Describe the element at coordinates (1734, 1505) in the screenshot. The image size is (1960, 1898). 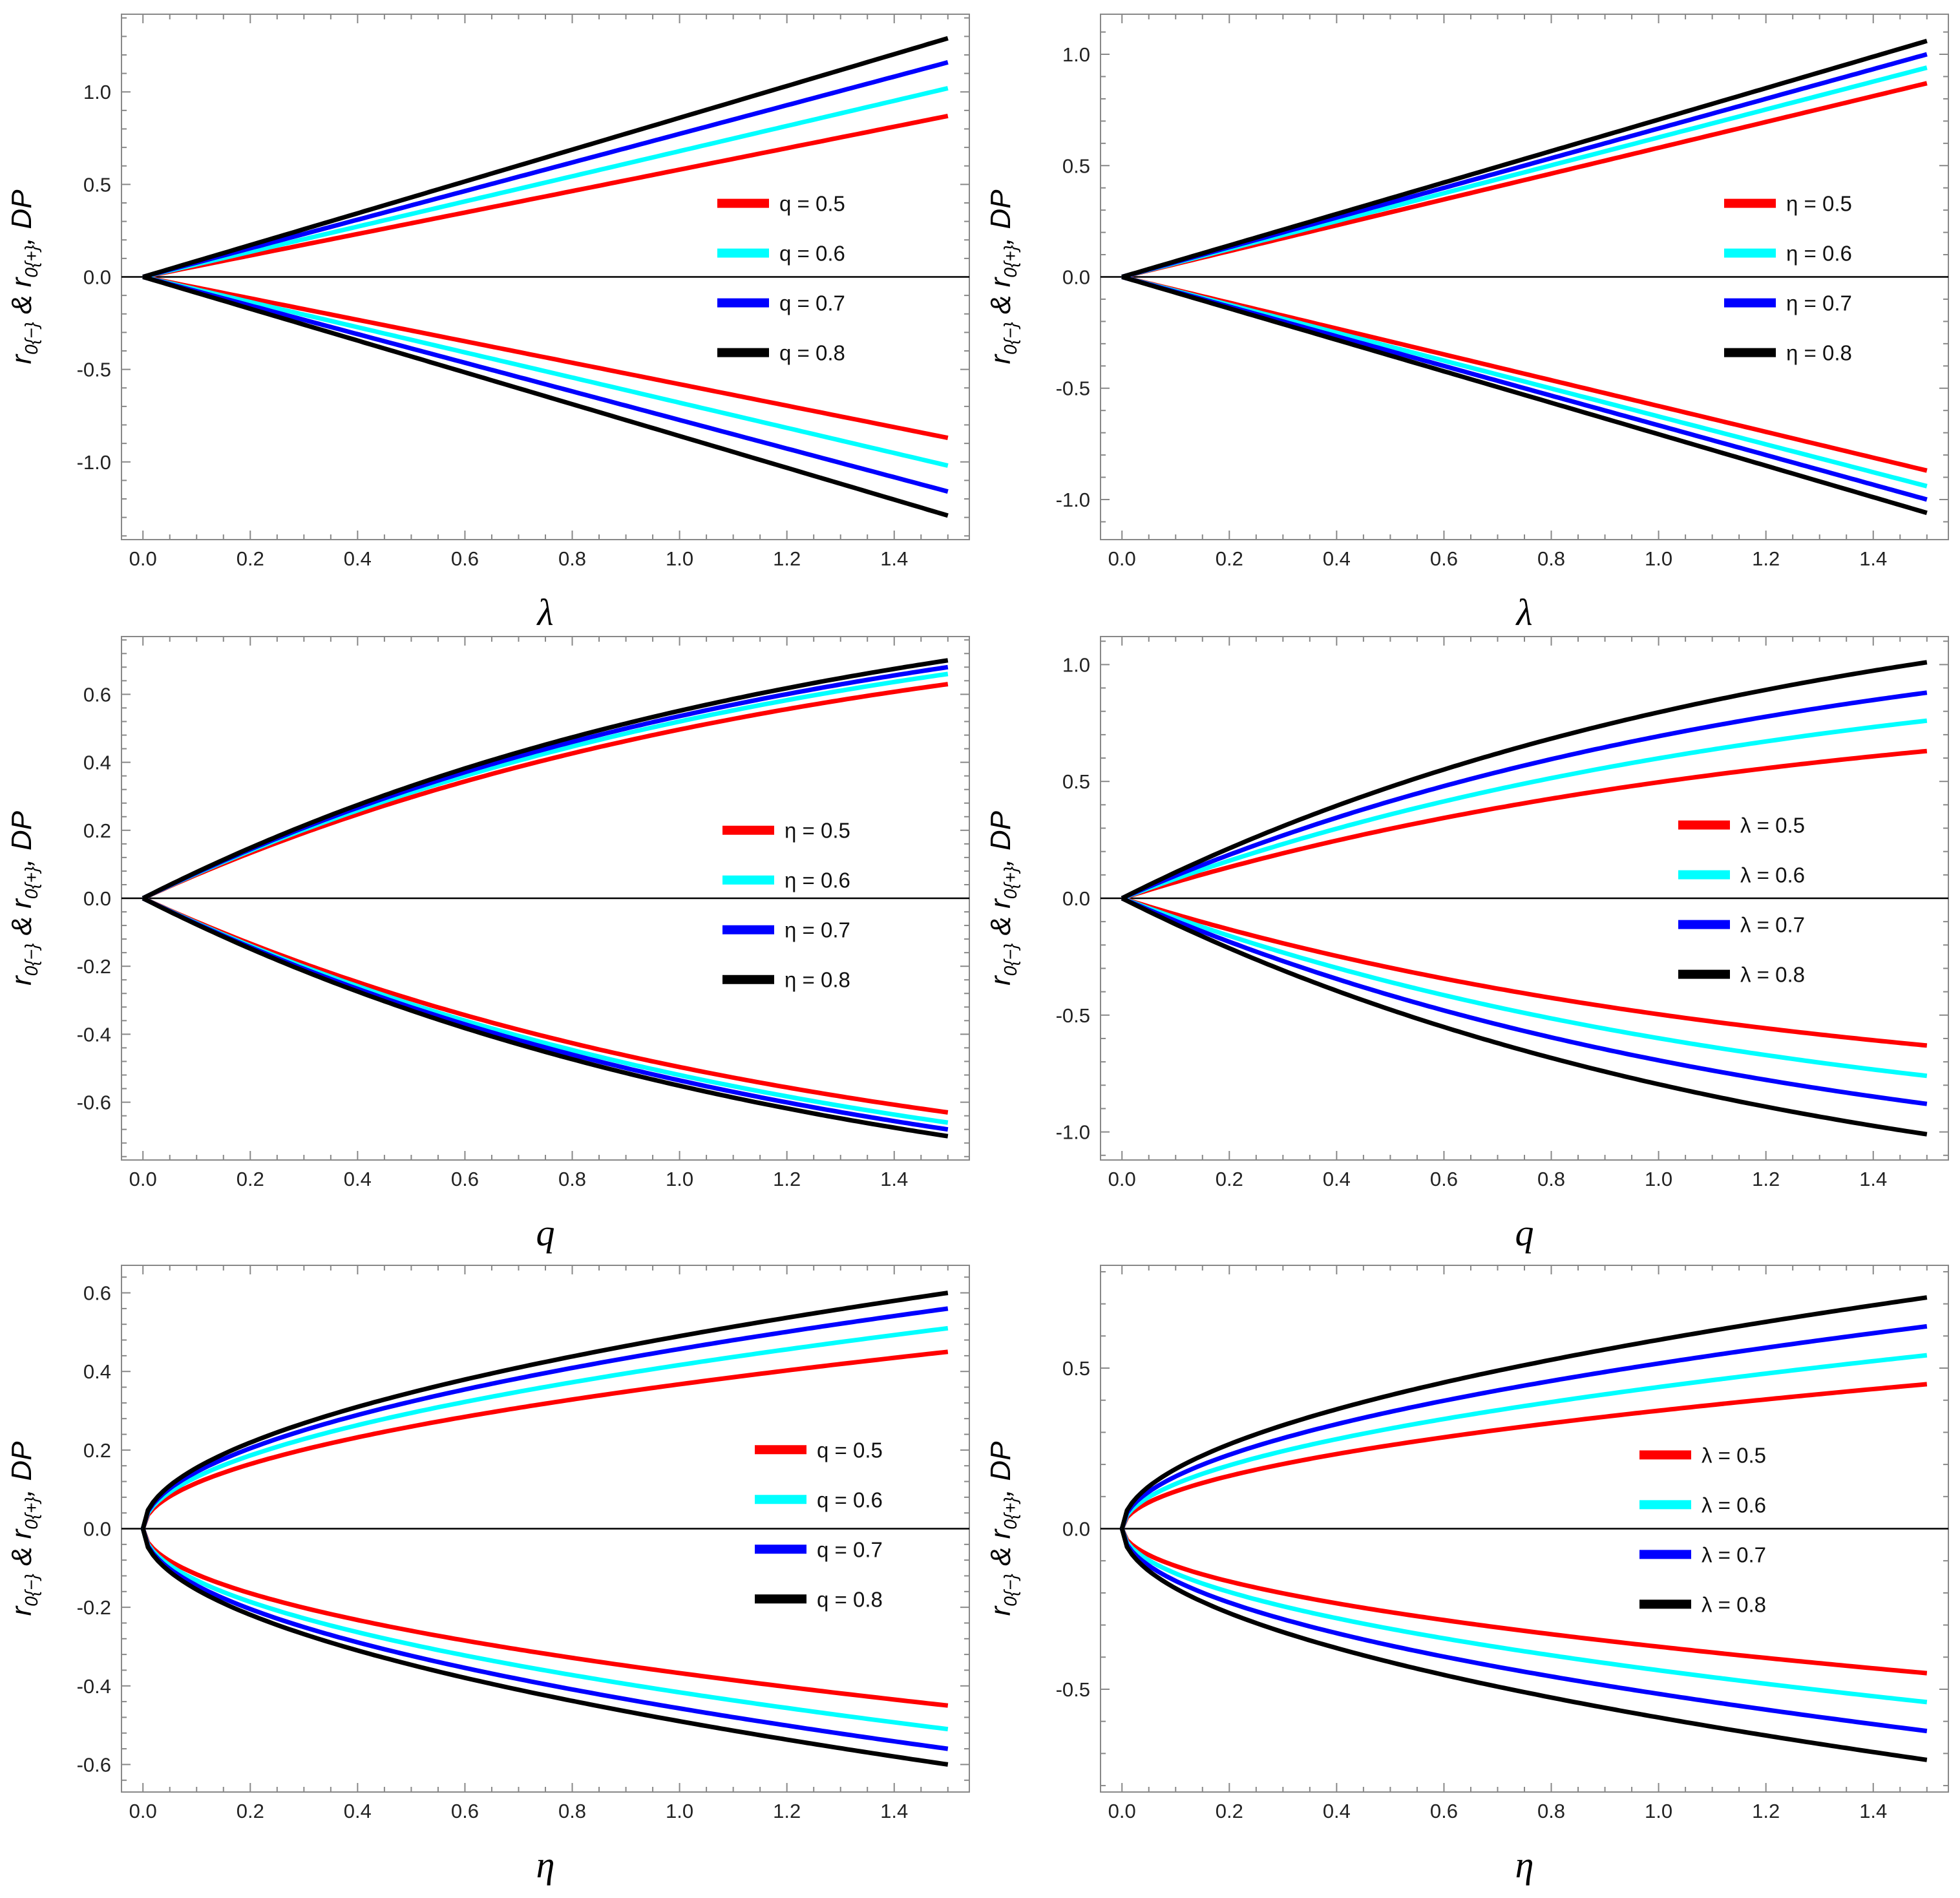
I see `legend-label: λ = 0.6` at that location.